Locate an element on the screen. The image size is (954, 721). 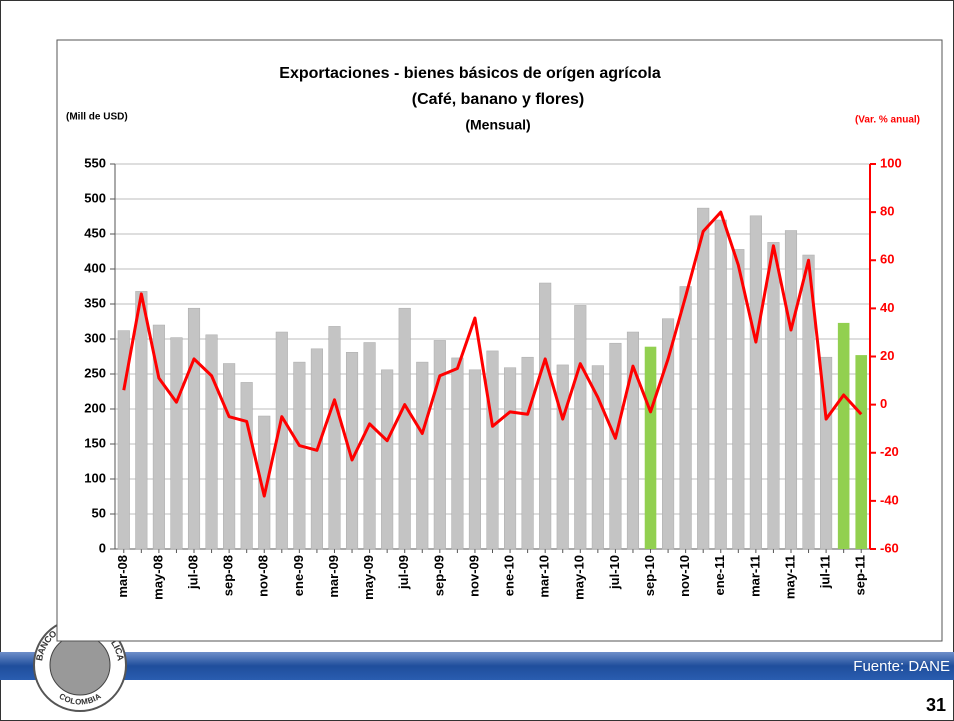
y-tick-label: 50 is located at coordinates (99, 512).